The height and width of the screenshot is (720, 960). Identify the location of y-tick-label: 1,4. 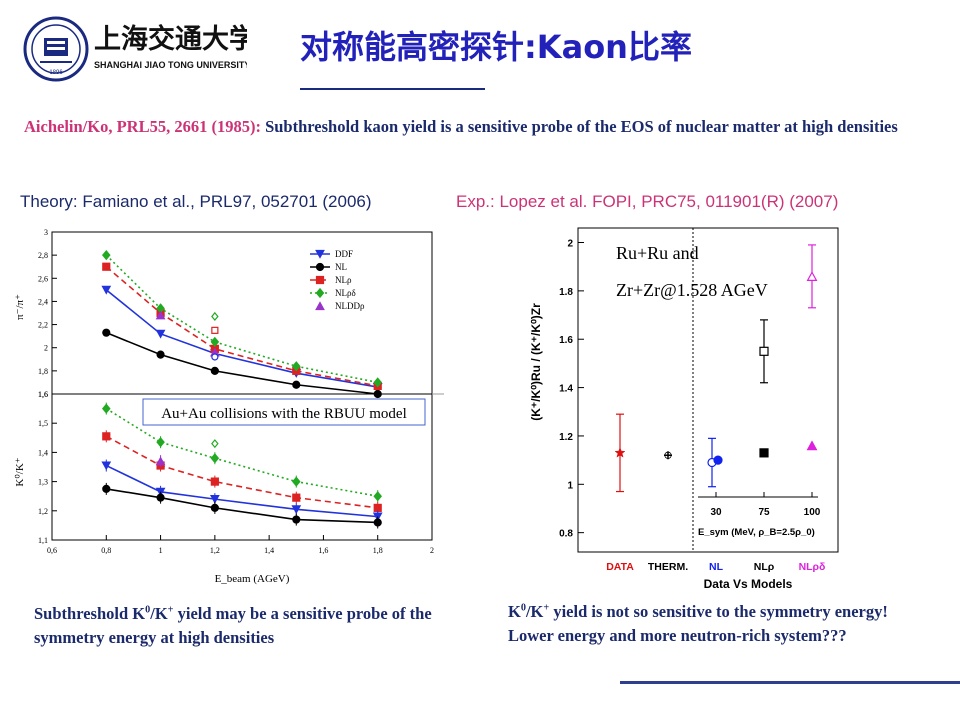
(43, 452).